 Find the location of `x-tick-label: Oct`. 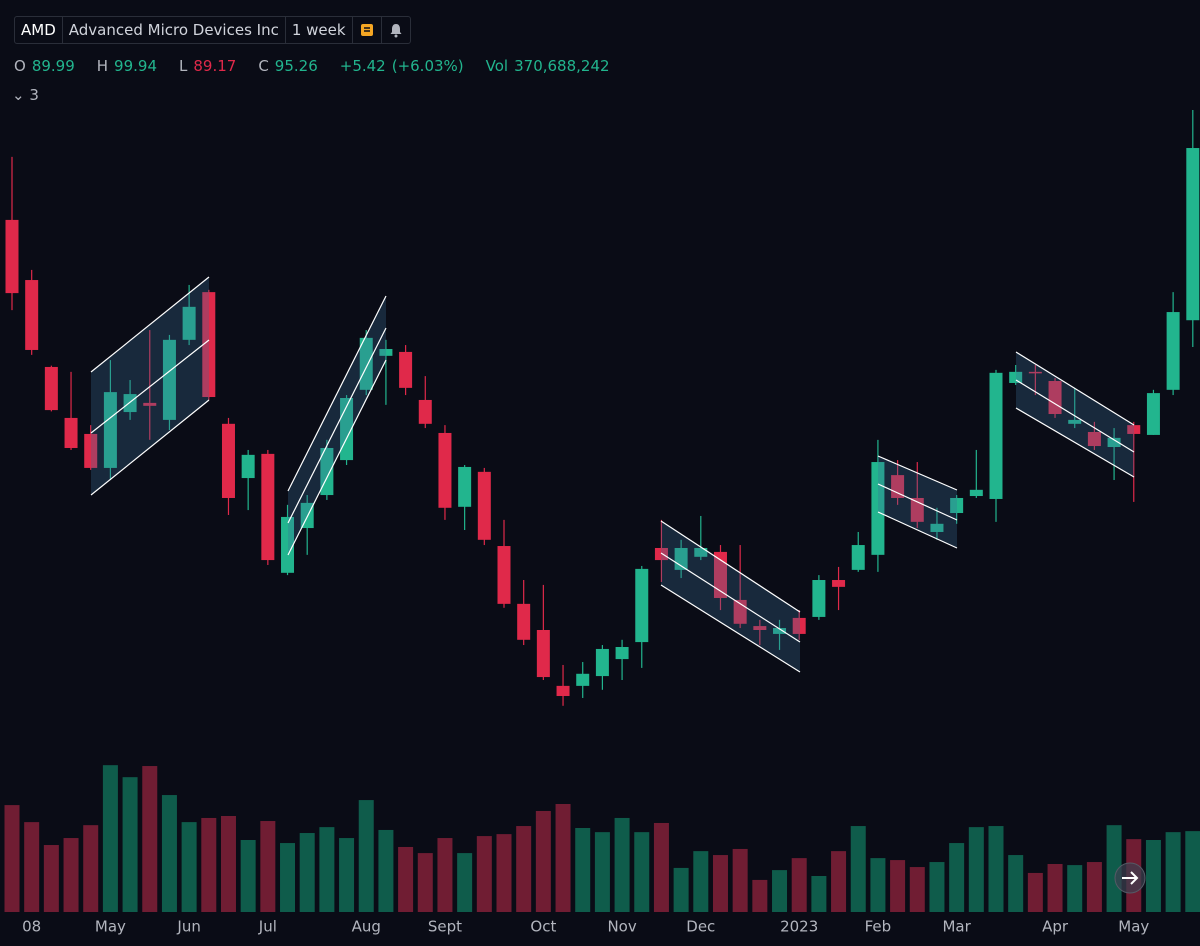

x-tick-label: Oct is located at coordinates (543, 927).